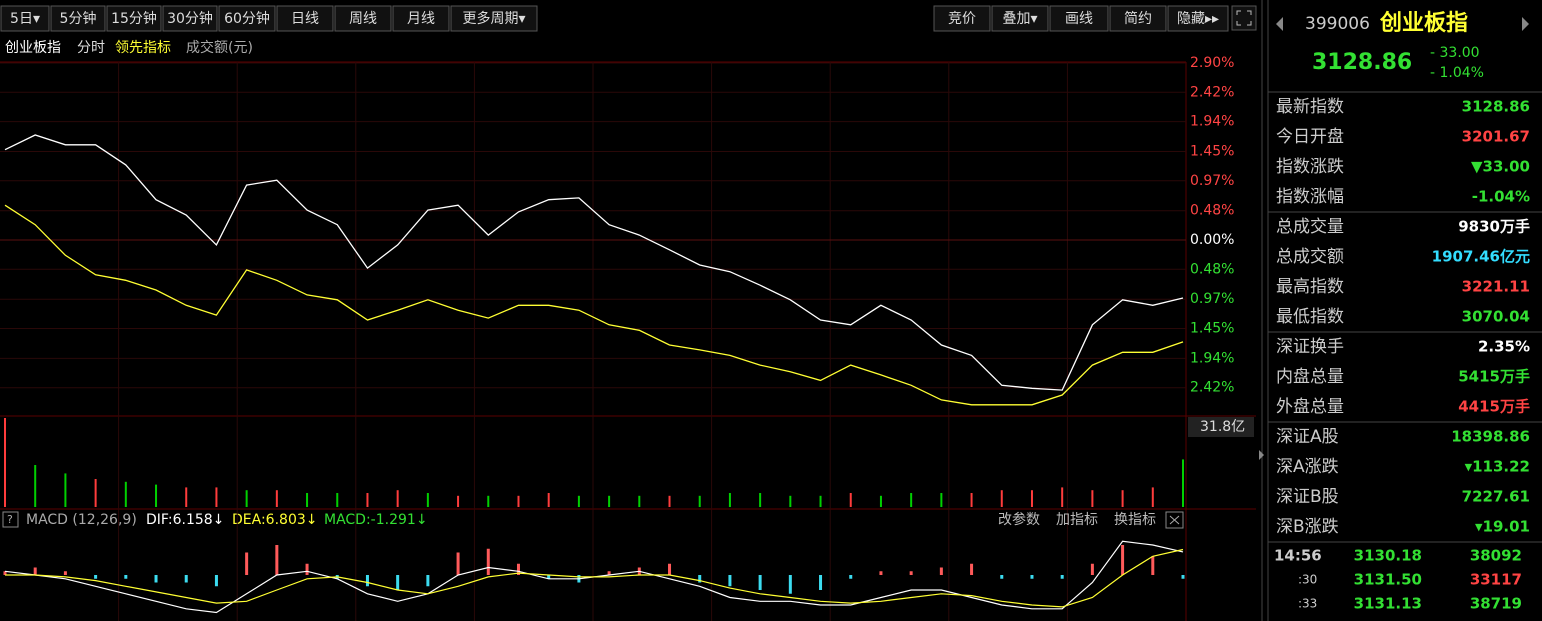 The image size is (1542, 621). I want to click on row-value: 3201.67, so click(1496, 137).